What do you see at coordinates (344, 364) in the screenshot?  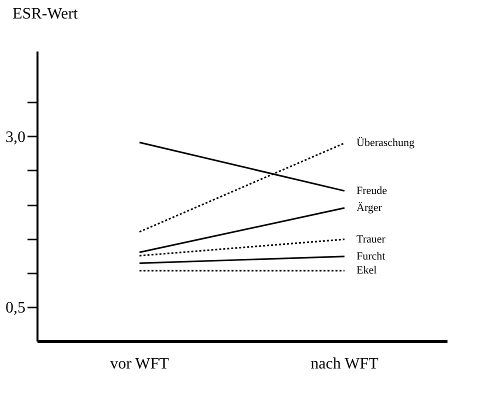 I see `x-tick-label: nach WFT` at bounding box center [344, 364].